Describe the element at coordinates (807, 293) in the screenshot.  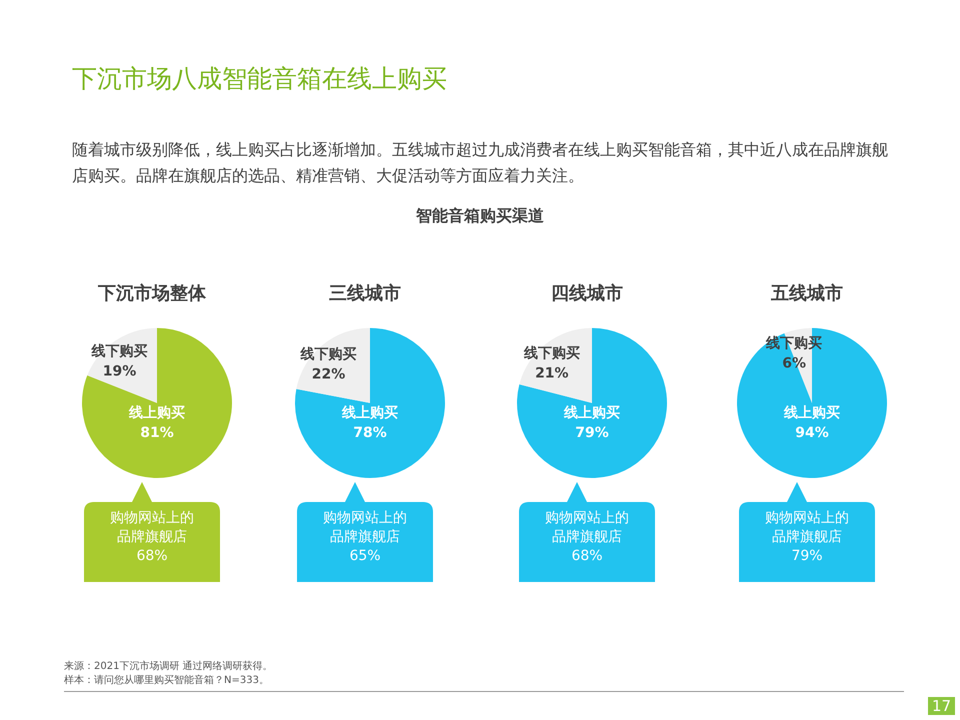
I see `chart-title: 五线城市` at that location.